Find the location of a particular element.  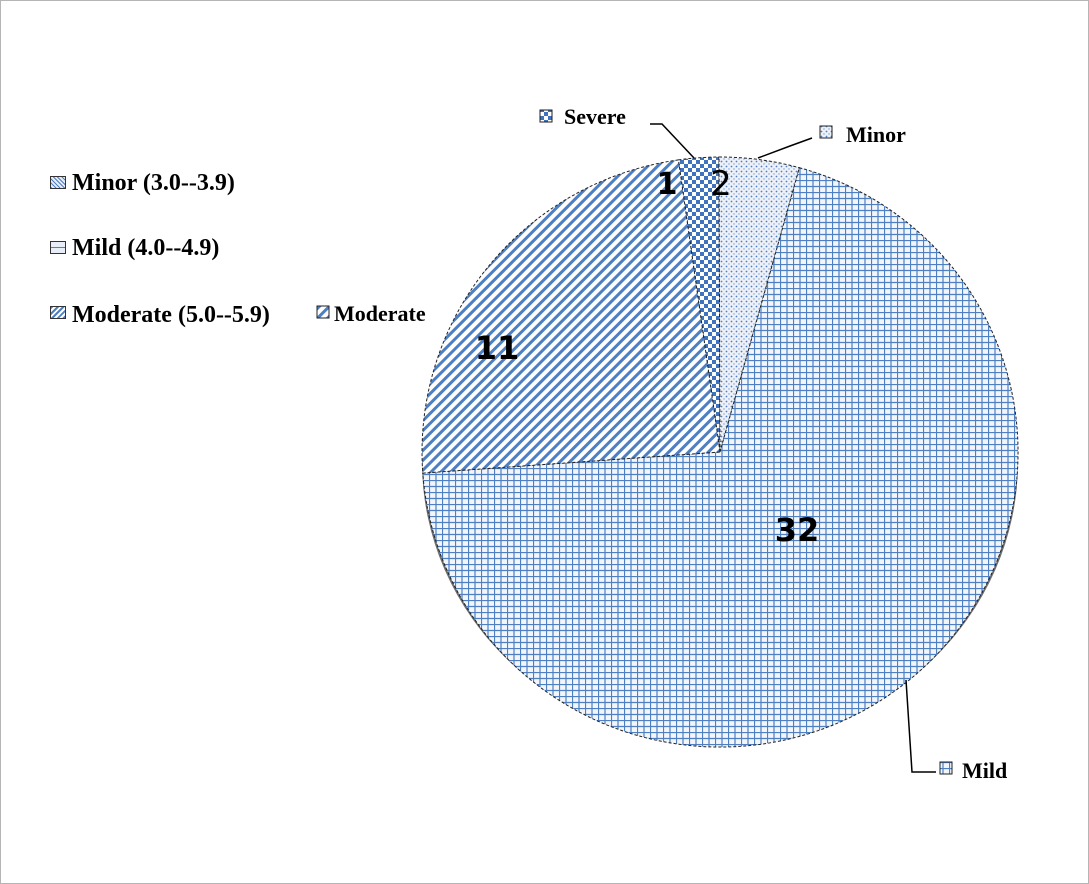

data-label-mild: 32 is located at coordinates (797, 530).